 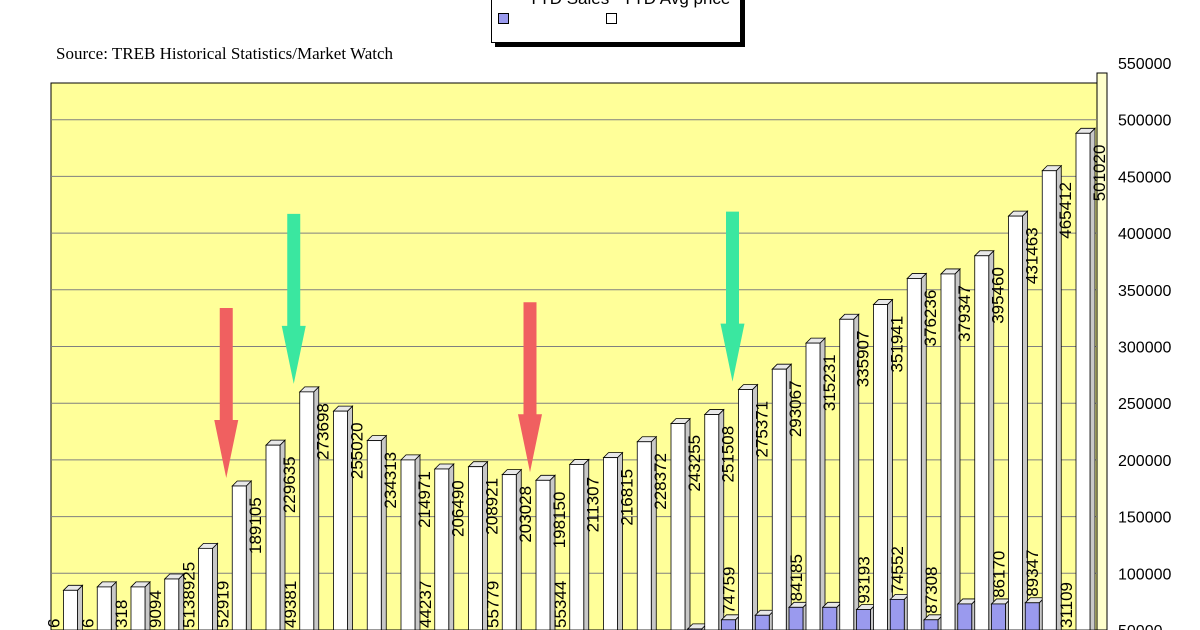 What do you see at coordinates (728, 454) in the screenshot?
I see `price-data-label: 251508` at bounding box center [728, 454].